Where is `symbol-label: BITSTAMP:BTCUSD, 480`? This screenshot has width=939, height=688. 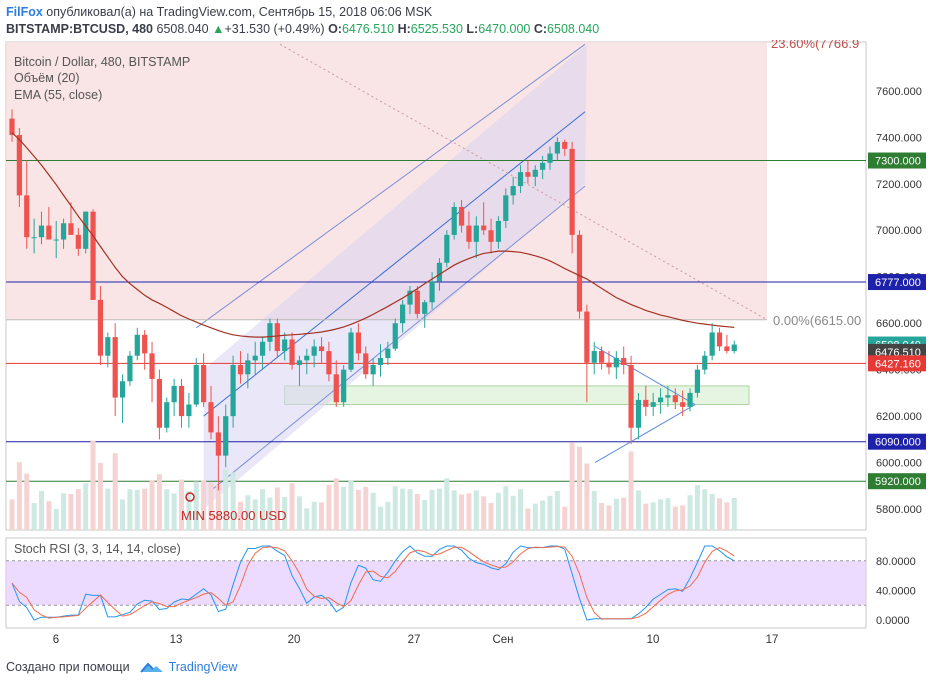 symbol-label: BITSTAMP:BTCUSD, 480 is located at coordinates (80, 29).